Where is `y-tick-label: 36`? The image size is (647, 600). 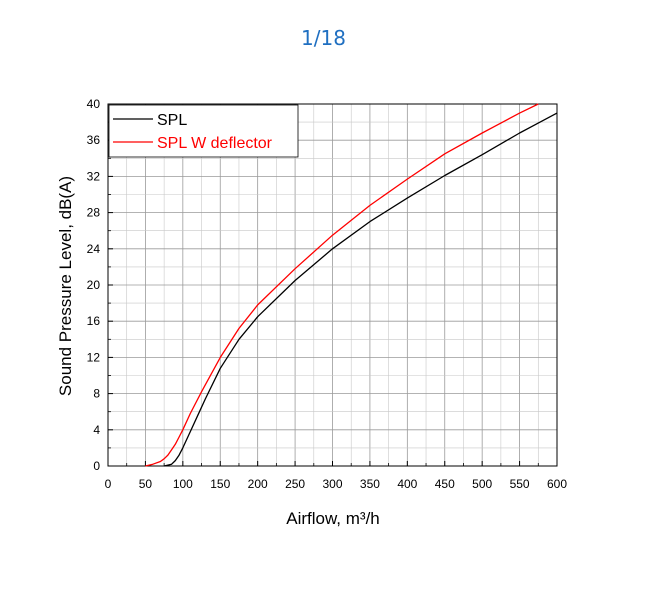 y-tick-label: 36 is located at coordinates (94, 140).